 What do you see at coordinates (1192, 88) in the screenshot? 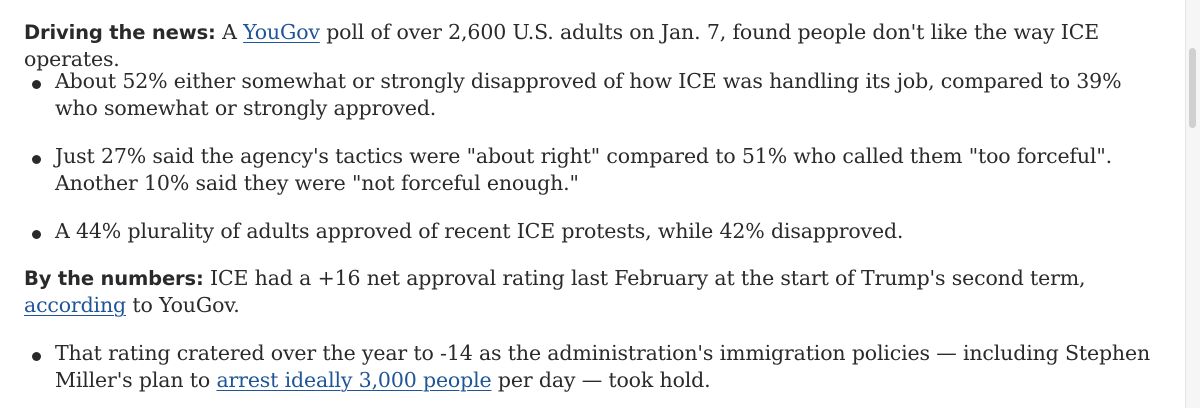
I see `scrollbar-thumb` at bounding box center [1192, 88].